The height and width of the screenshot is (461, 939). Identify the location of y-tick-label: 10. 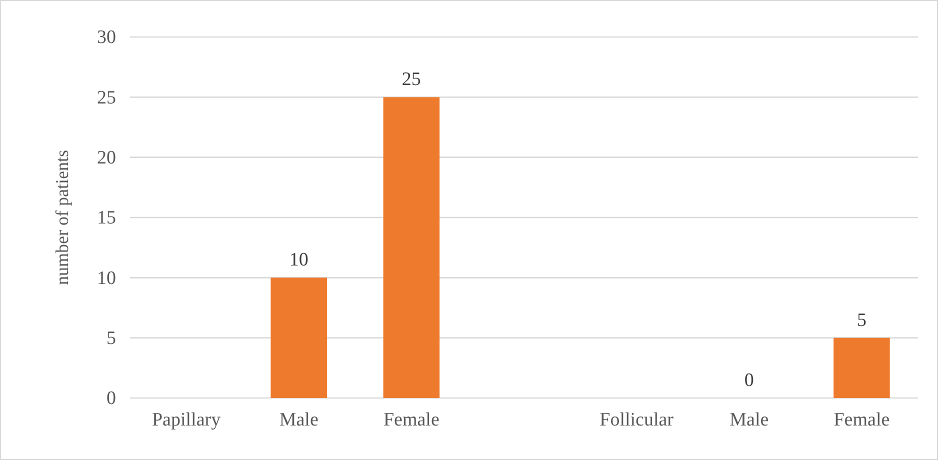
(106, 278).